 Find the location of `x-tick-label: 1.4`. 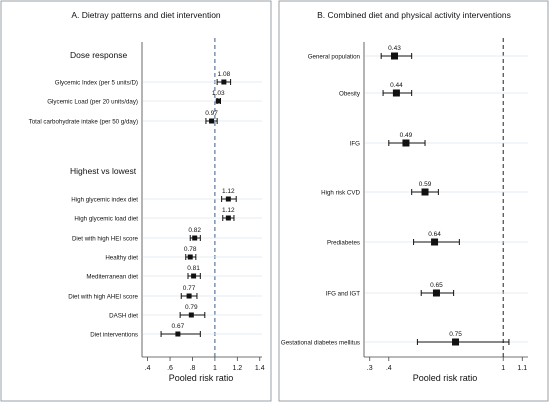

x-tick-label: 1.4 is located at coordinates (260, 368).